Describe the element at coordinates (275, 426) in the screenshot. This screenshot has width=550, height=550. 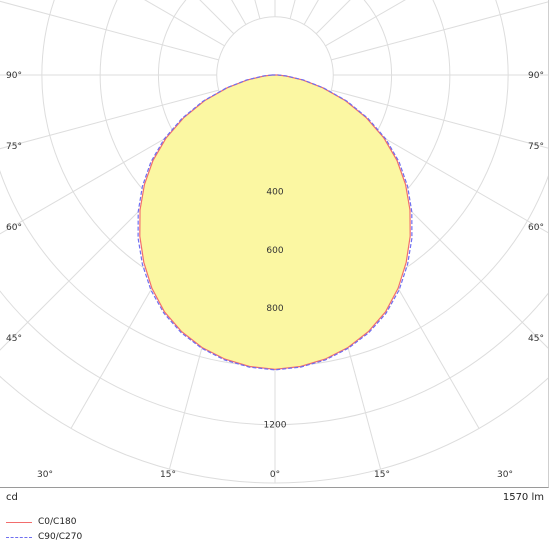
I see `radial-tick-label: 1200` at that location.